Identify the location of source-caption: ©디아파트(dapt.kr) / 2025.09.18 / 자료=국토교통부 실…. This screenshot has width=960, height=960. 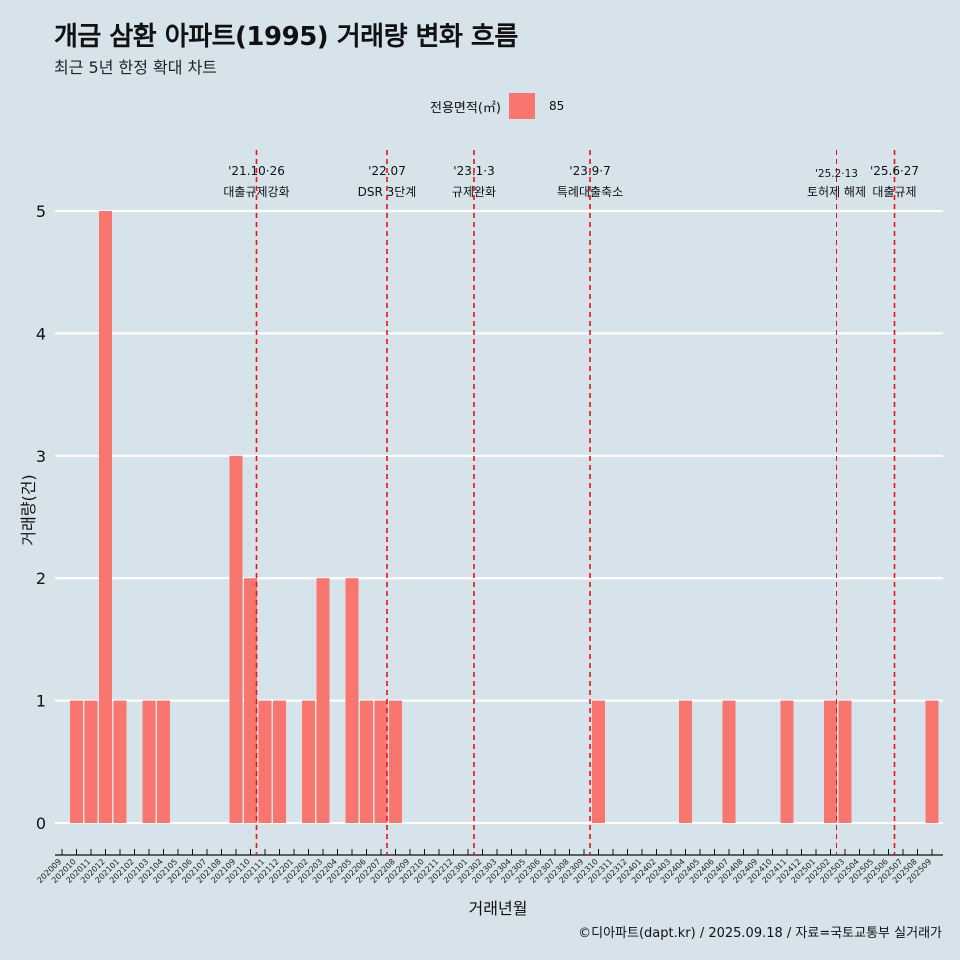
(760, 933).